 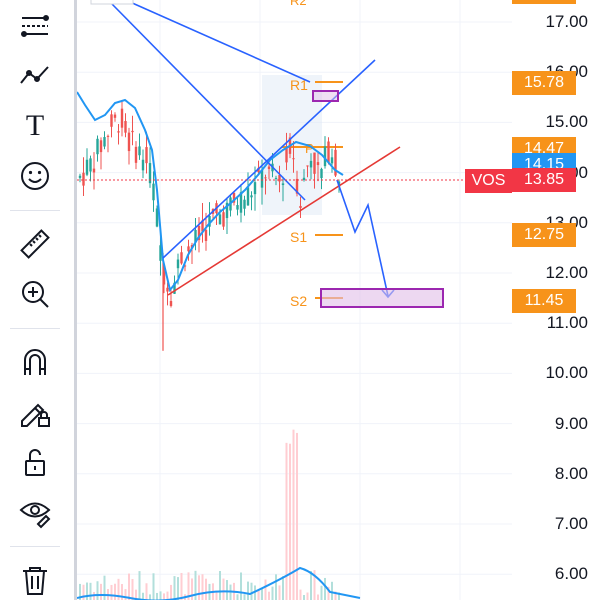 What do you see at coordinates (35, 244) in the screenshot?
I see `ruler-icon` at bounding box center [35, 244].